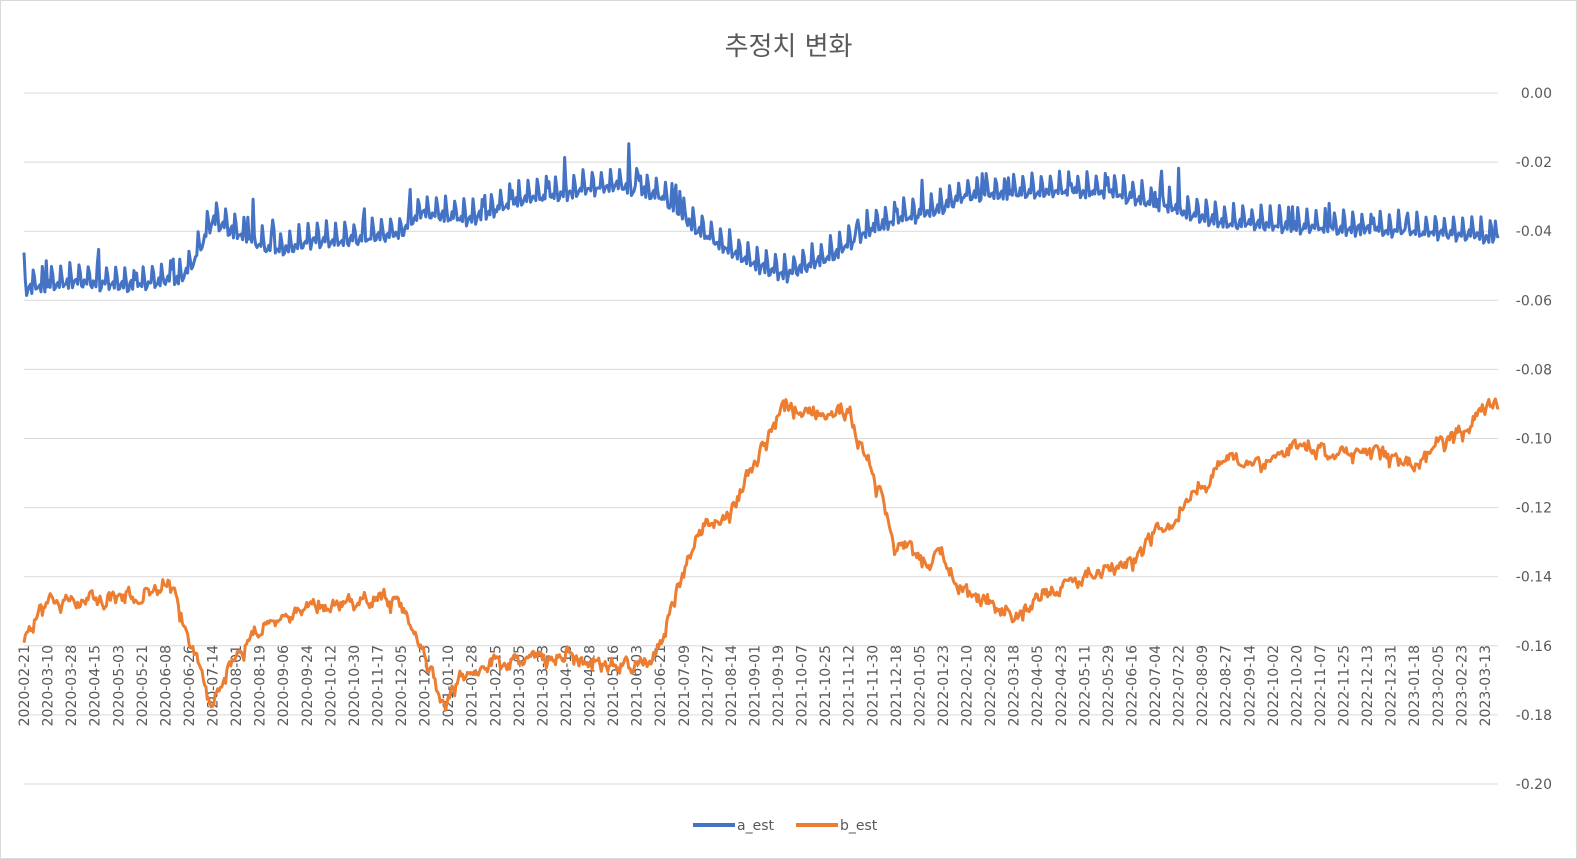 Image resolution: width=1577 pixels, height=859 pixels. I want to click on x-tick-label: 2022-05-11, so click(1085, 685).